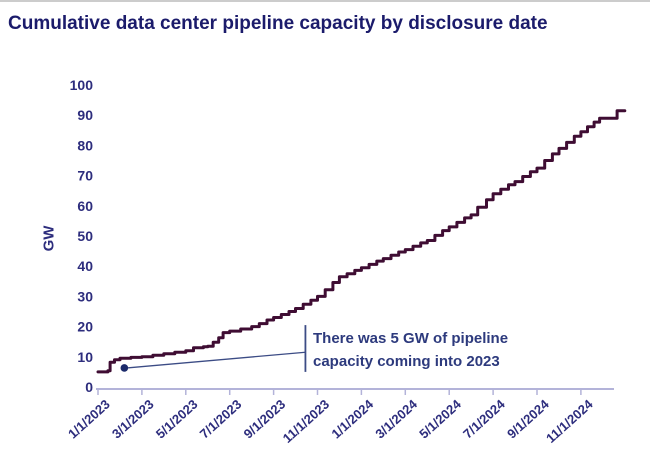  What do you see at coordinates (406, 361) in the screenshot?
I see `annotation-line-2: capacity coming into 2023` at bounding box center [406, 361].